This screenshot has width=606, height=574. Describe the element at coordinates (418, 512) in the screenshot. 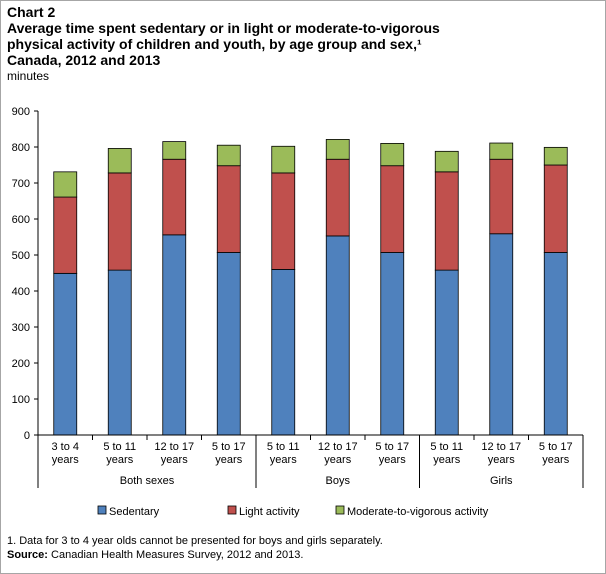

I see `legend-label-3: Moderate-to-vigorous activity` at that location.